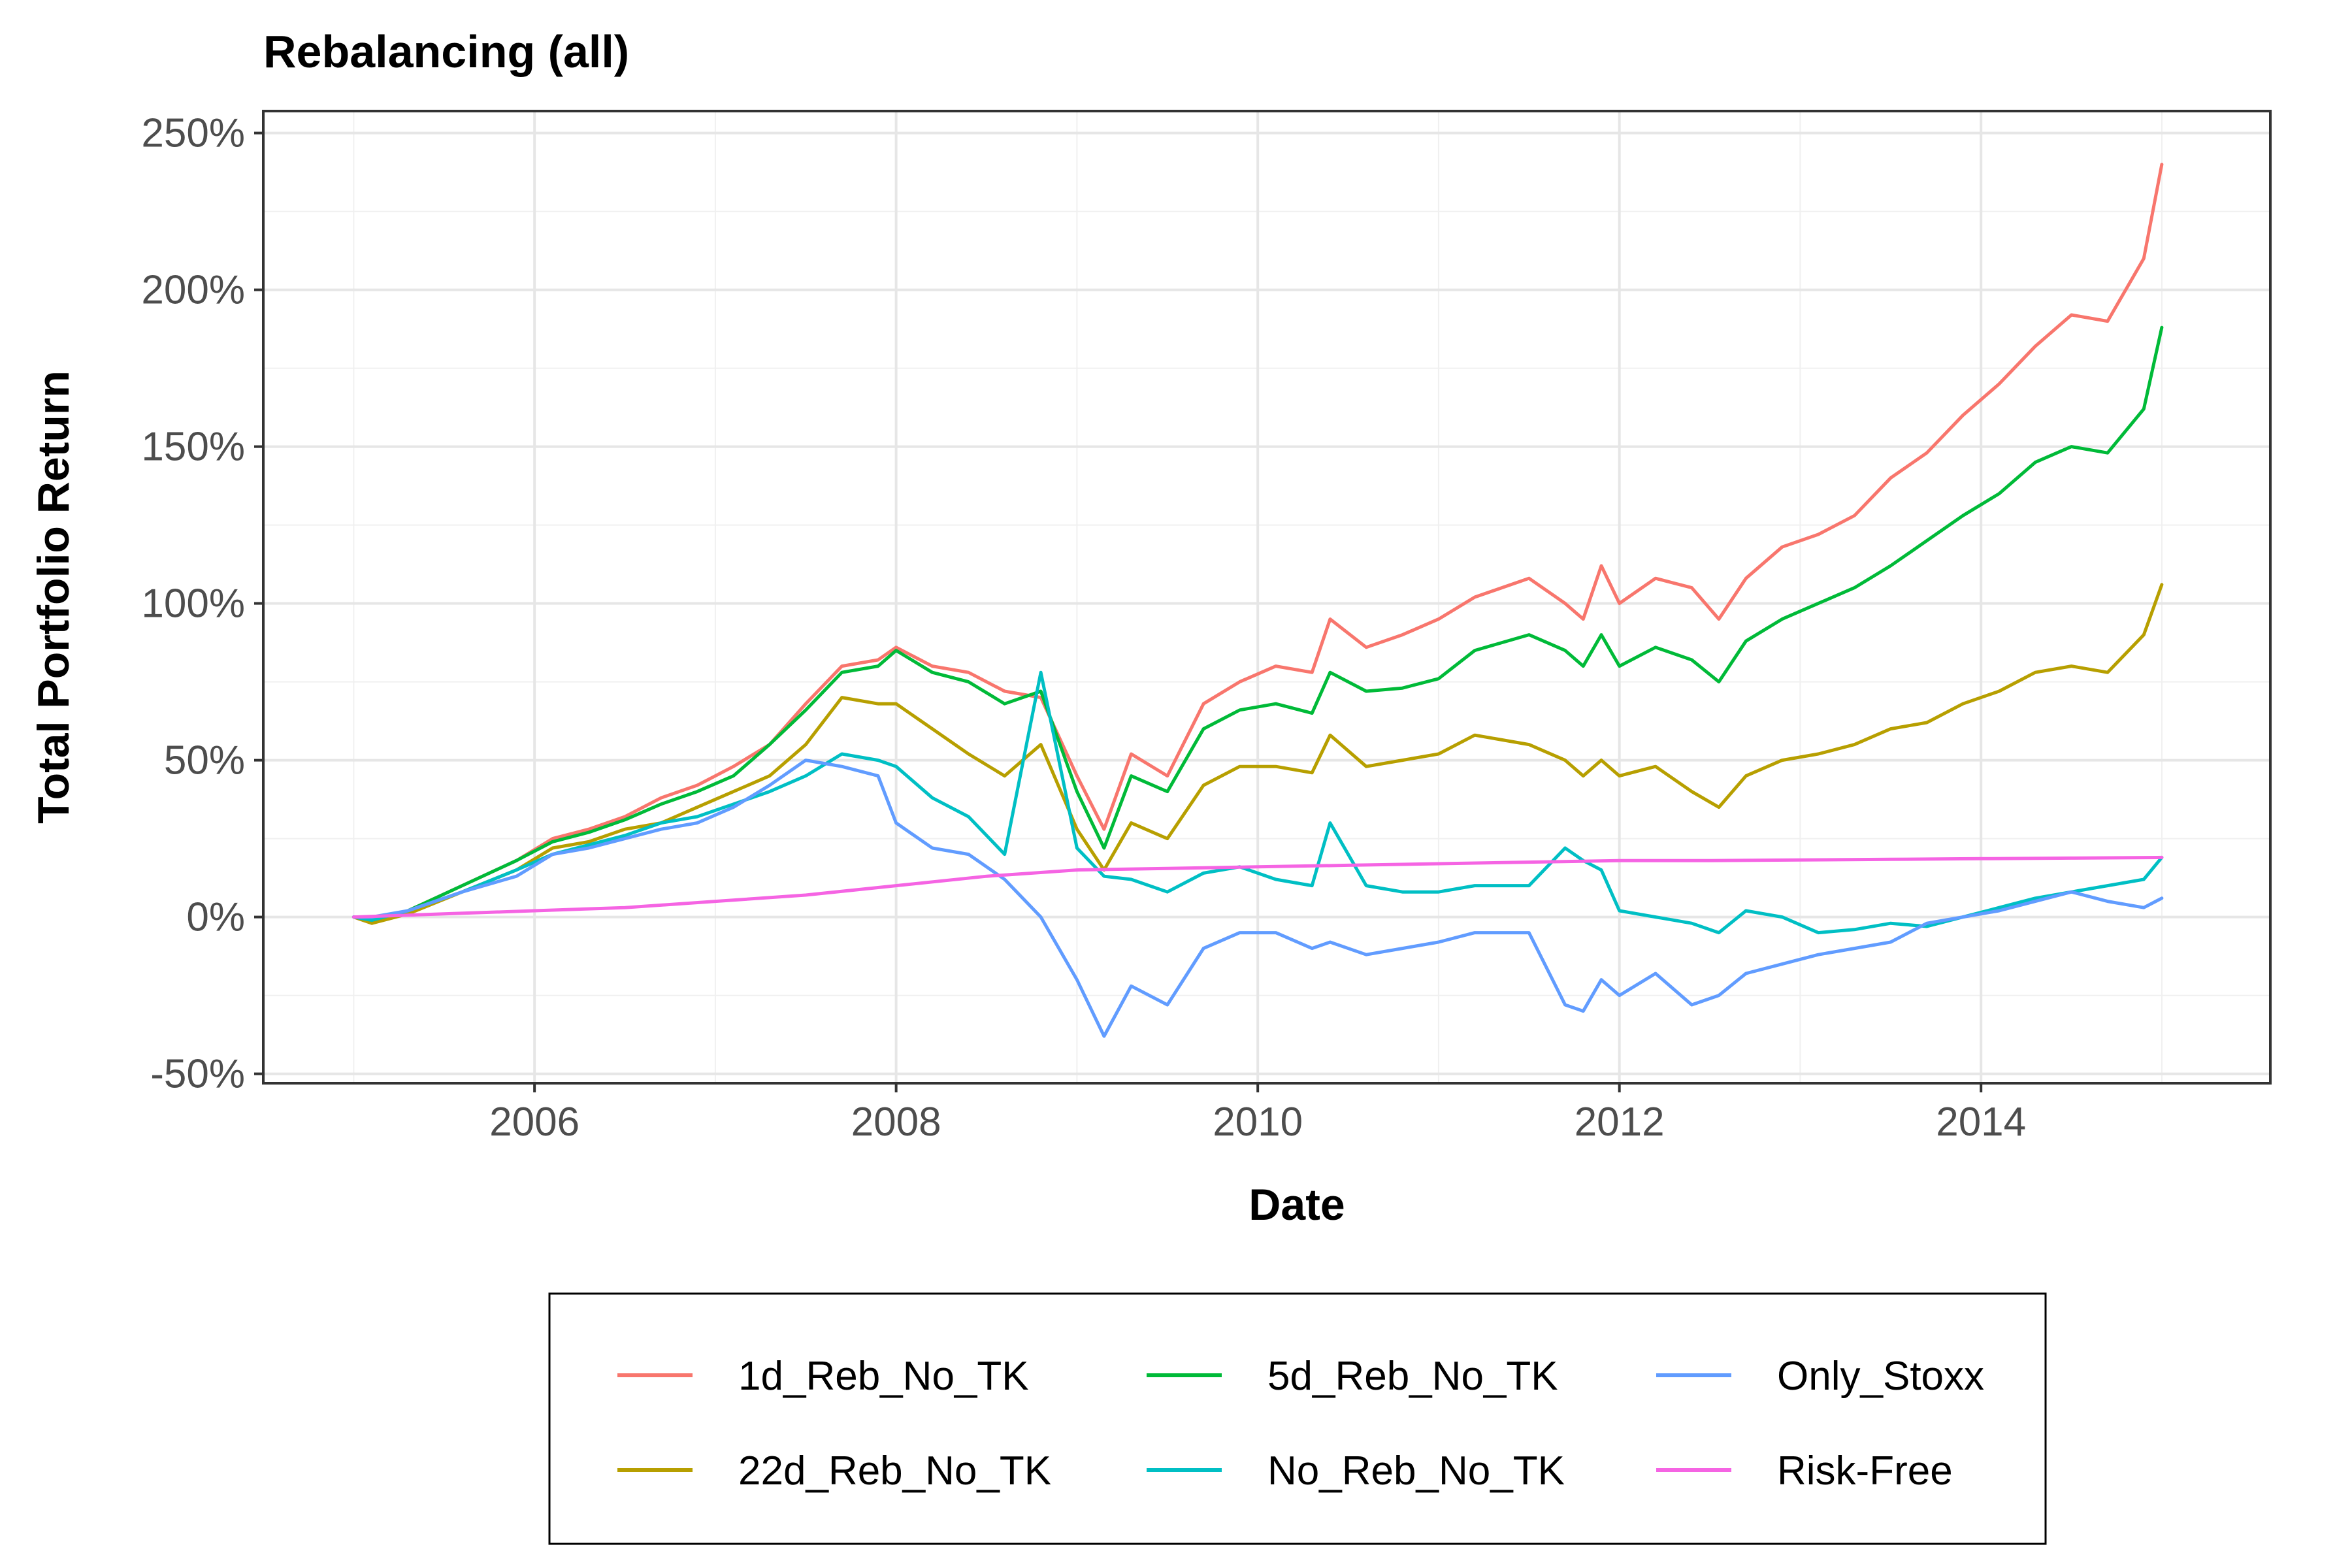  Describe the element at coordinates (1412, 1376) in the screenshot. I see `legend-label: 5d_Reb_No_TK` at that location.